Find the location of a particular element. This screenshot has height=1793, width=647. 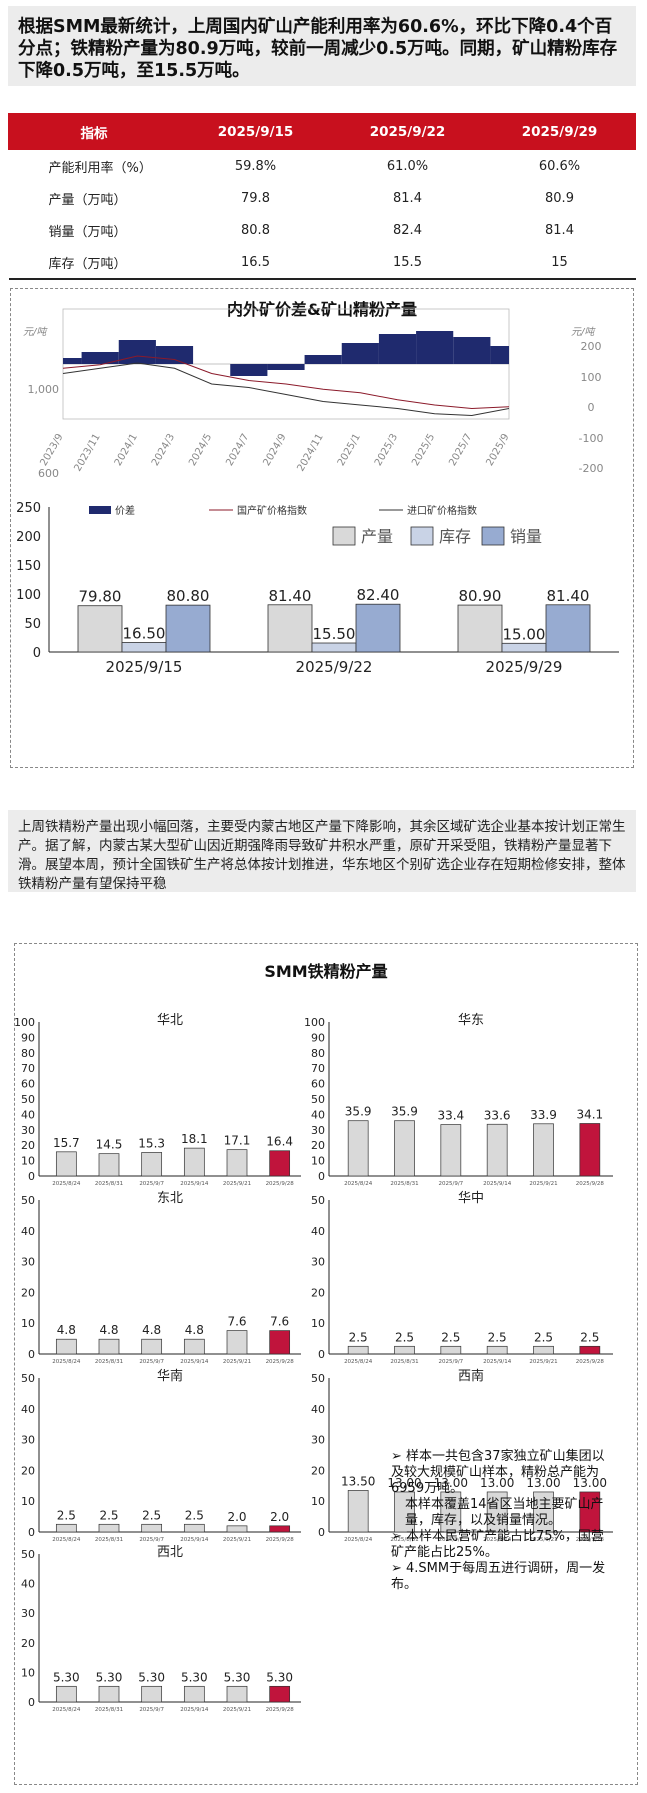

table-row: 产能利用率（%） 59.8% 61.0% 60.6% is located at coordinates (322, 166).